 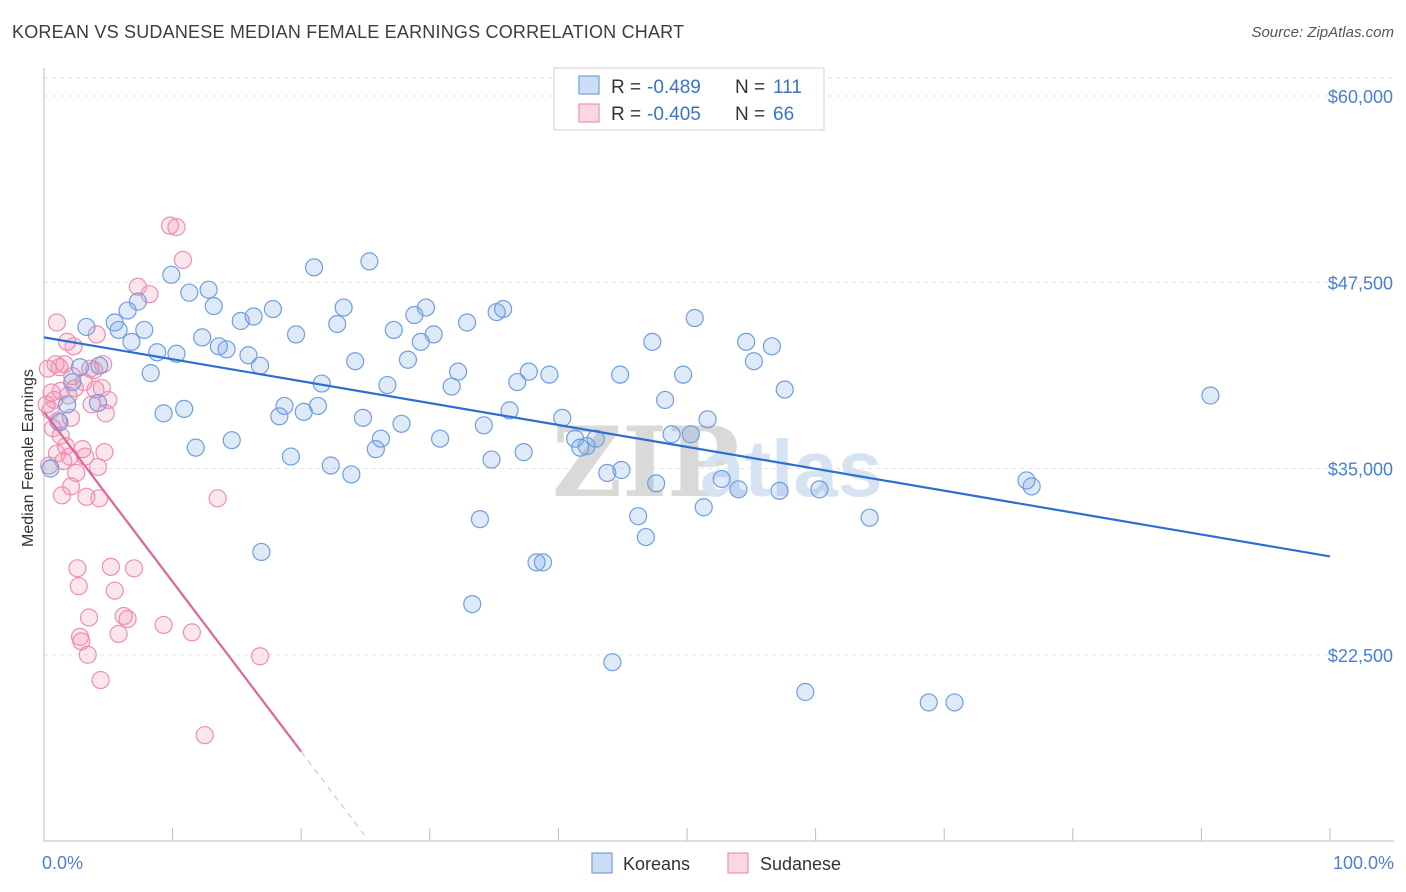 I want to click on bottom-legend-swatch-sudanese, so click(x=738, y=863).